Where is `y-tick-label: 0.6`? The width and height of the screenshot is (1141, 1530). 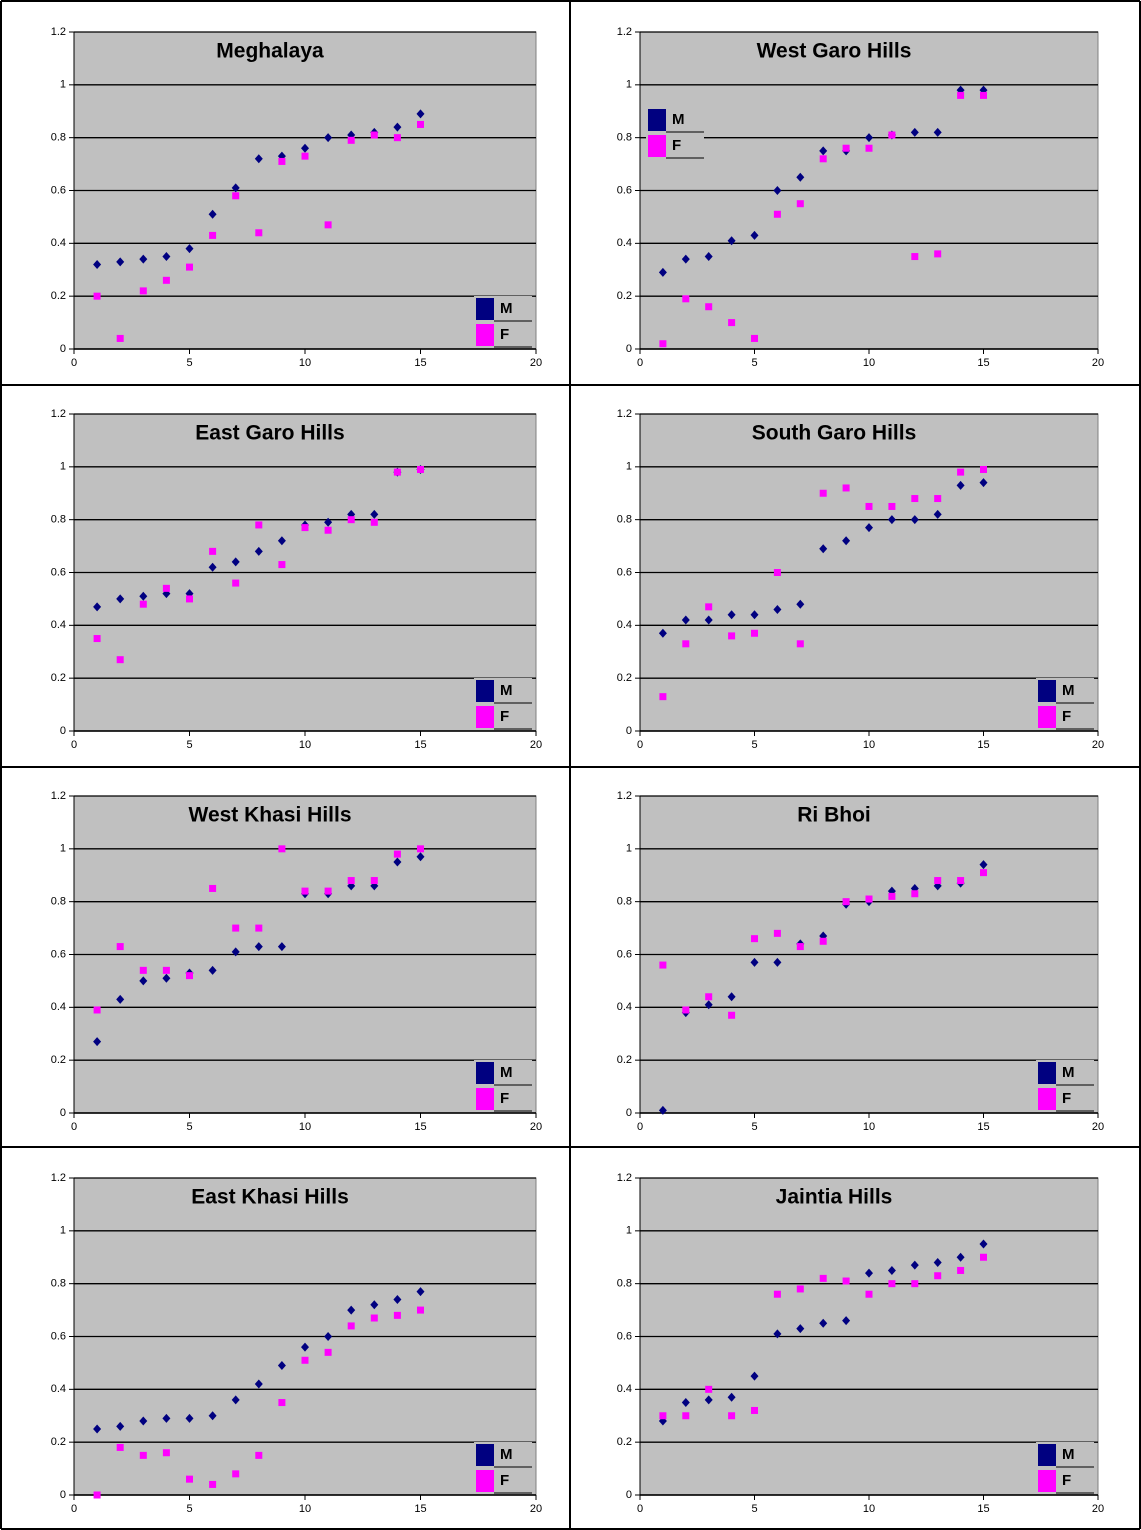 y-tick-label: 0.6 is located at coordinates (624, 190).